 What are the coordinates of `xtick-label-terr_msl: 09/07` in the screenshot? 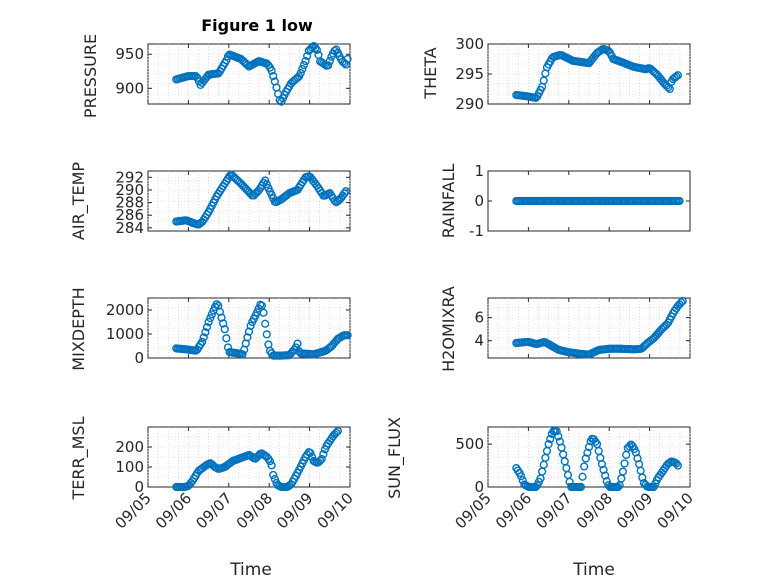 It's located at (213, 510).